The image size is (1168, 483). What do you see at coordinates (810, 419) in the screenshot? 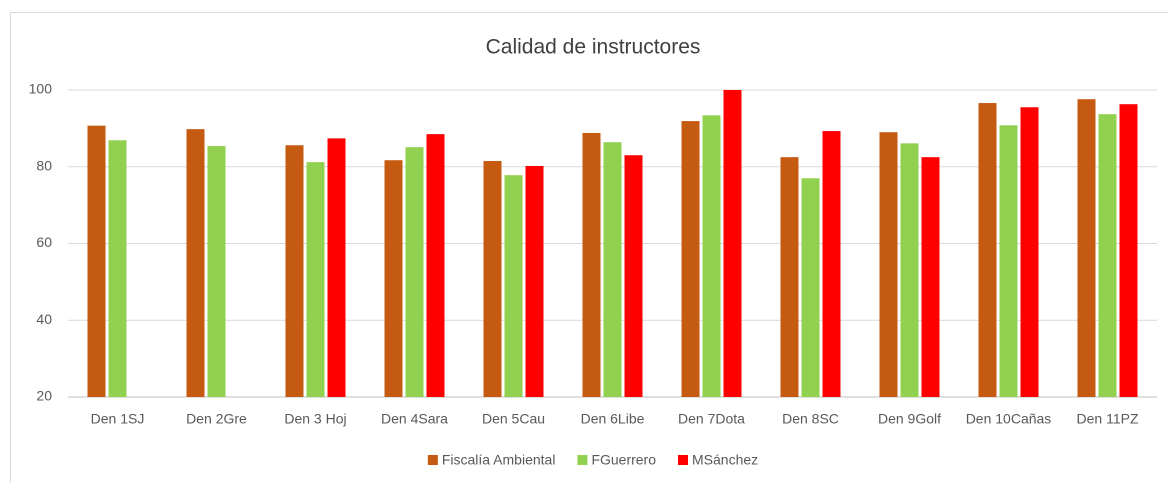
I see `x-tick-label: Den 8SC` at bounding box center [810, 419].